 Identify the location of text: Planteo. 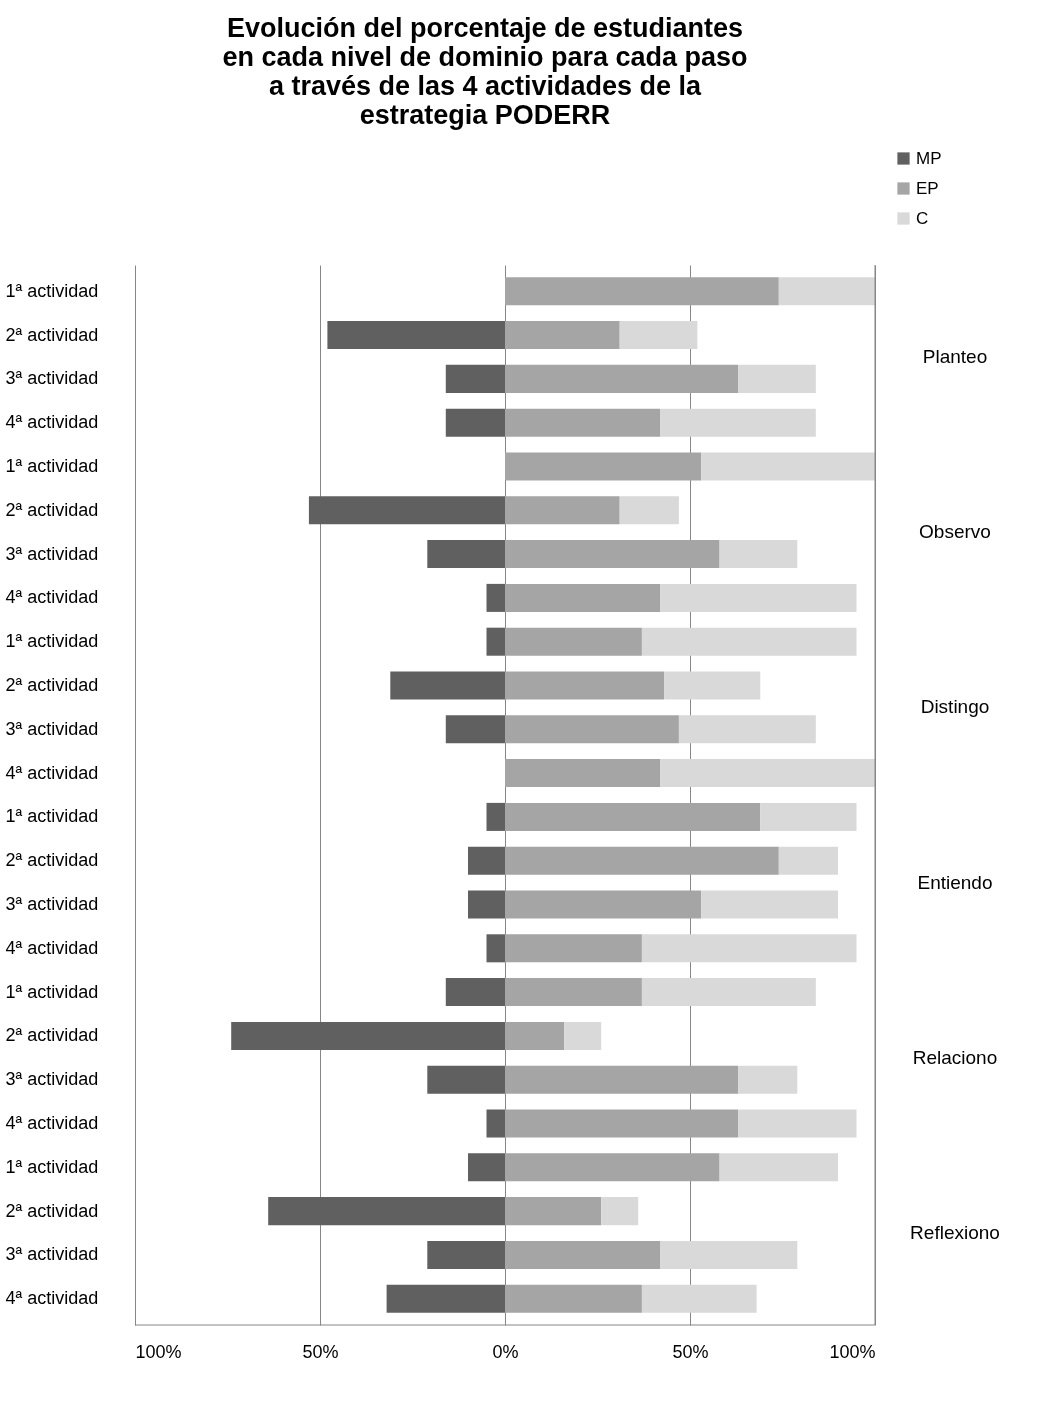
(955, 356).